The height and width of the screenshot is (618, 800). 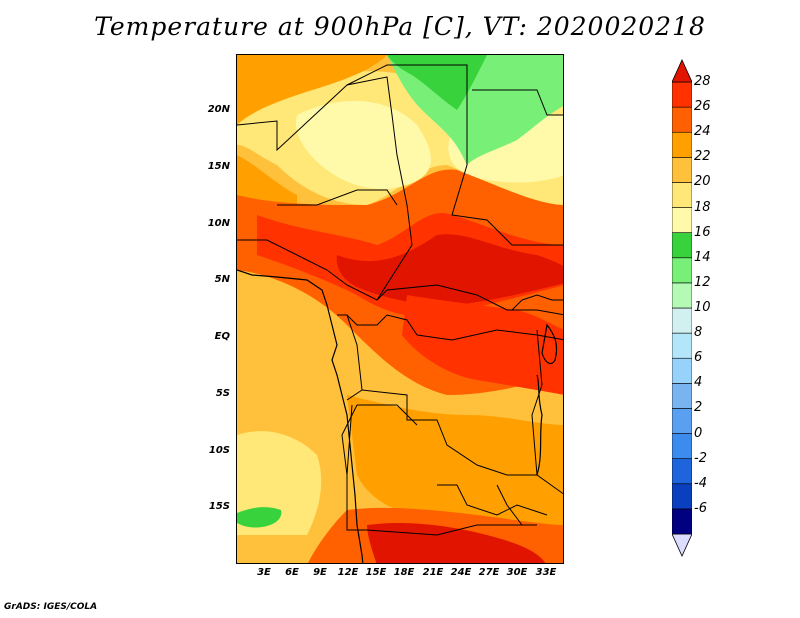 What do you see at coordinates (51, 607) in the screenshot?
I see `footer-credit: GrADS: IGES/COLA` at bounding box center [51, 607].